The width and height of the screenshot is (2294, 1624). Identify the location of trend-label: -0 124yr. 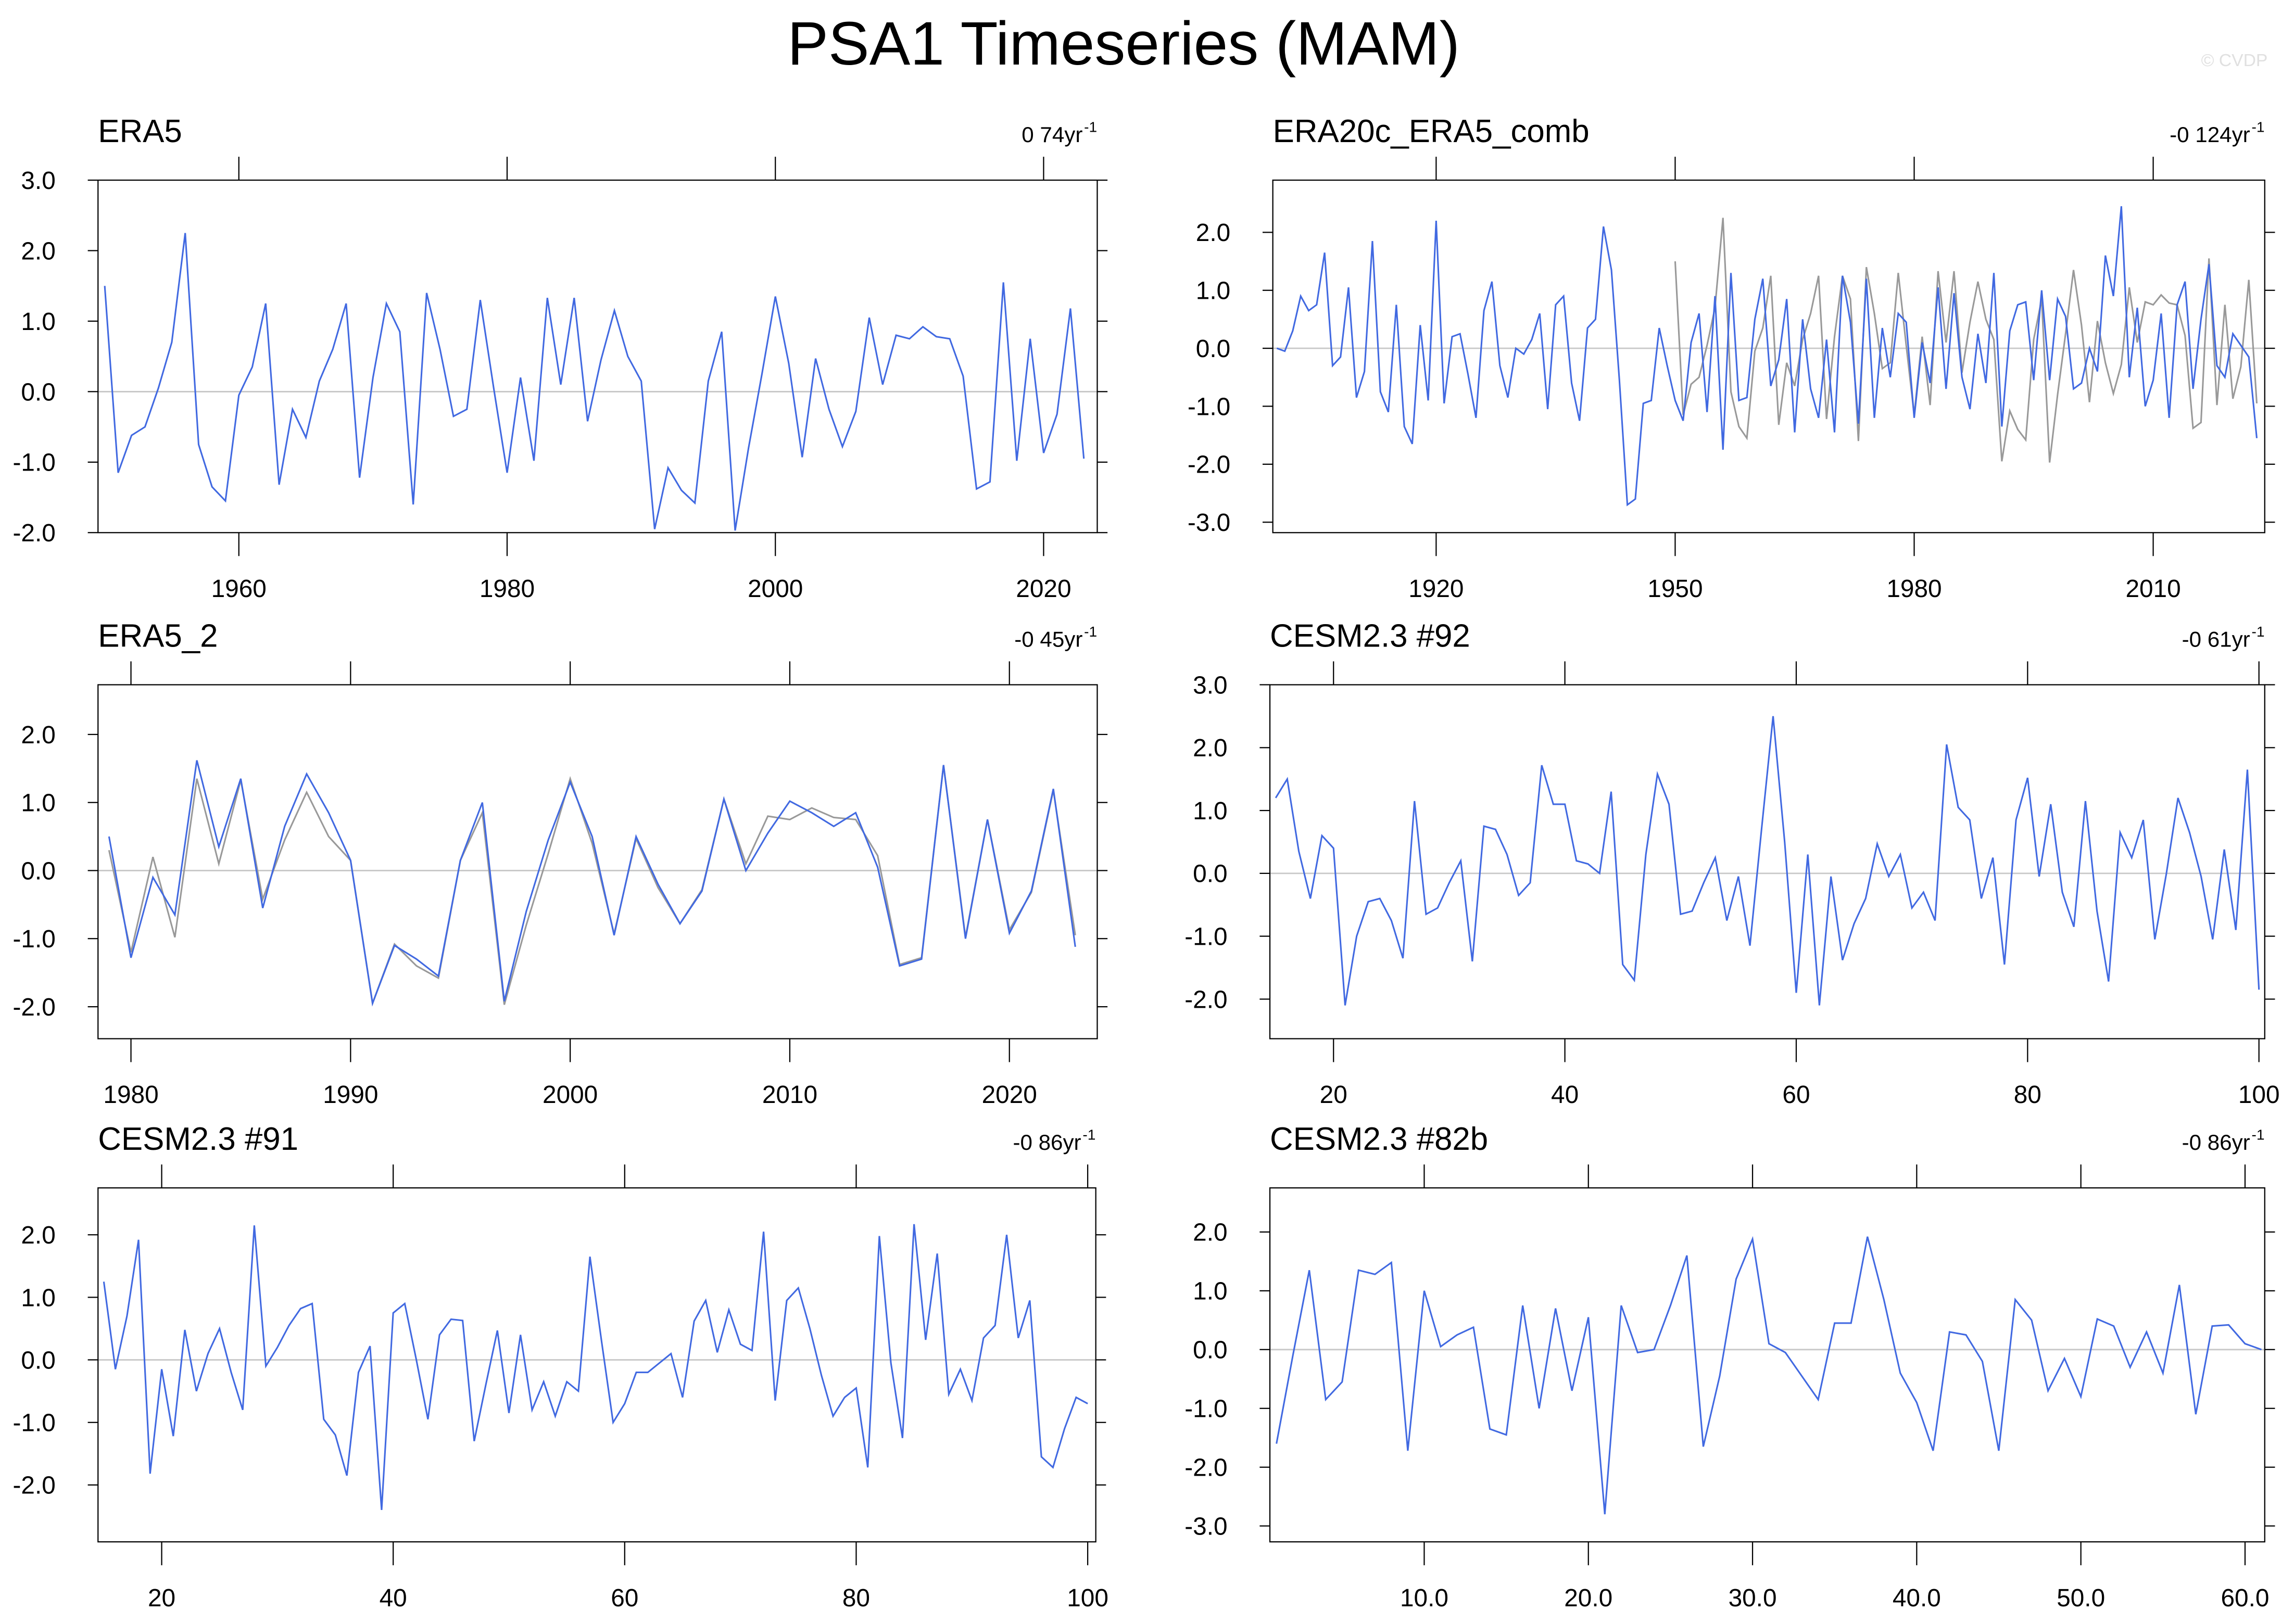
(2210, 134).